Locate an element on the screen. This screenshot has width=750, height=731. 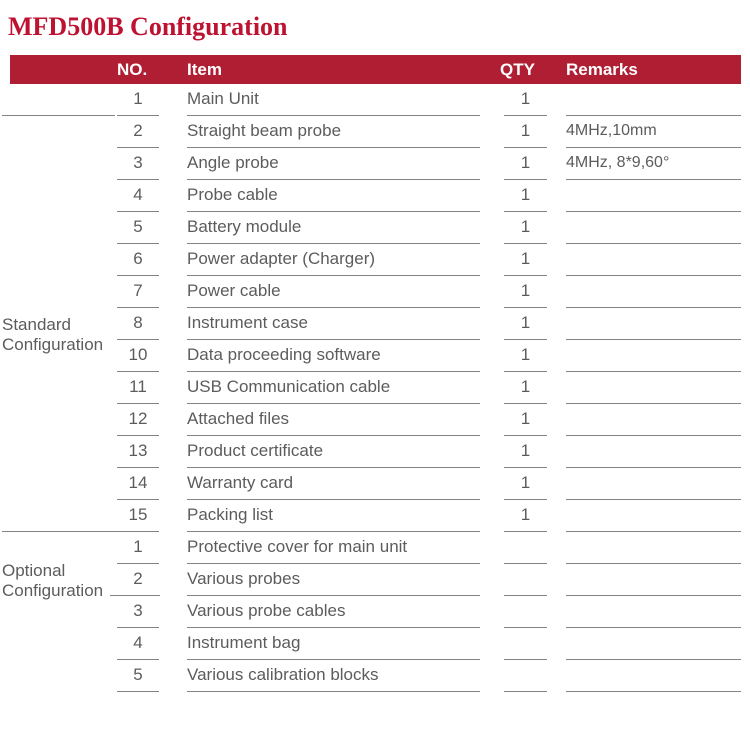
row-number-cell: 15 is located at coordinates (138, 516).